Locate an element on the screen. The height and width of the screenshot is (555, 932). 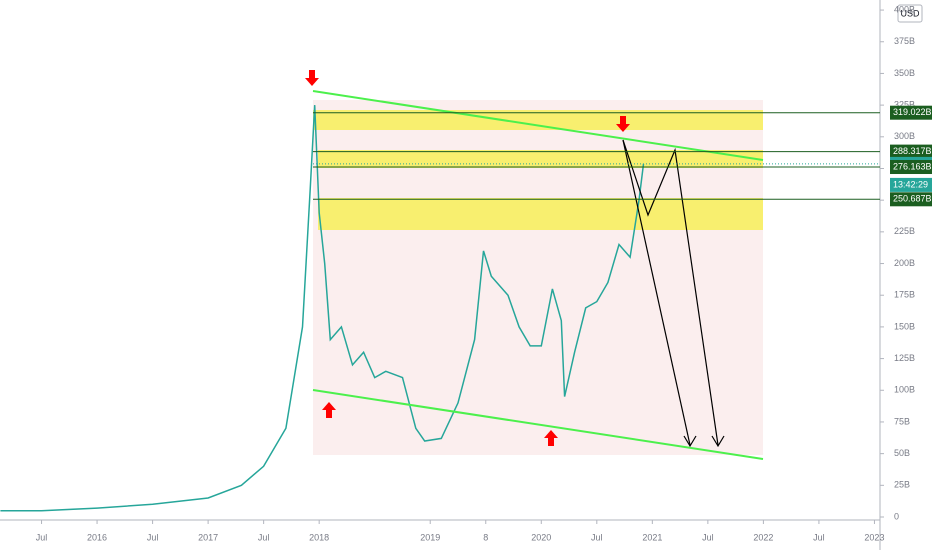
x-tick-label: 8 is located at coordinates (485, 537).